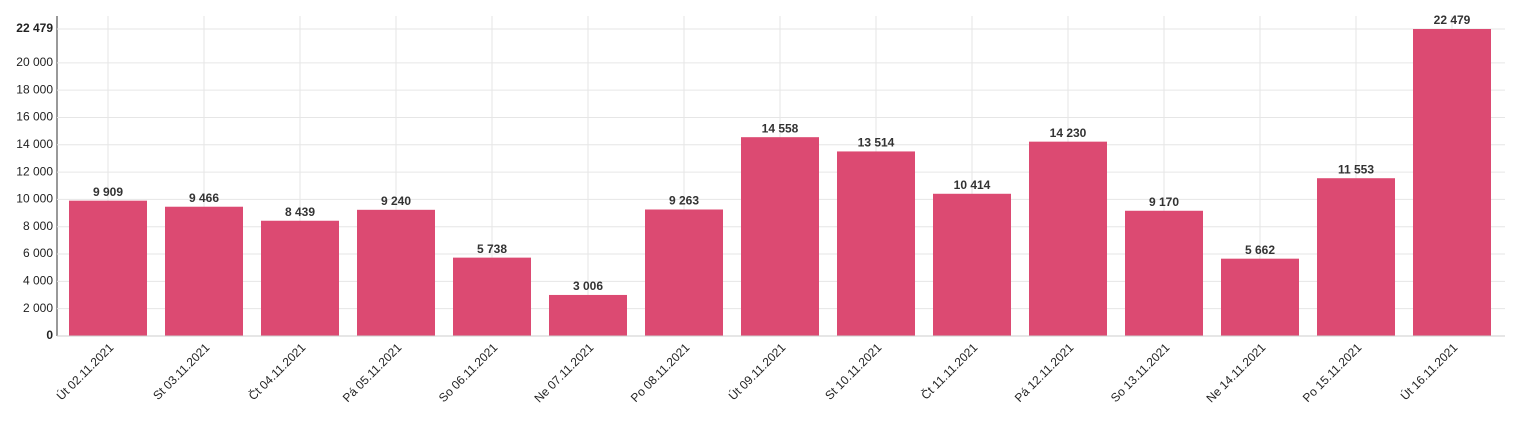  Describe the element at coordinates (34, 62) in the screenshot. I see `y-tick-label: 20 000` at that location.